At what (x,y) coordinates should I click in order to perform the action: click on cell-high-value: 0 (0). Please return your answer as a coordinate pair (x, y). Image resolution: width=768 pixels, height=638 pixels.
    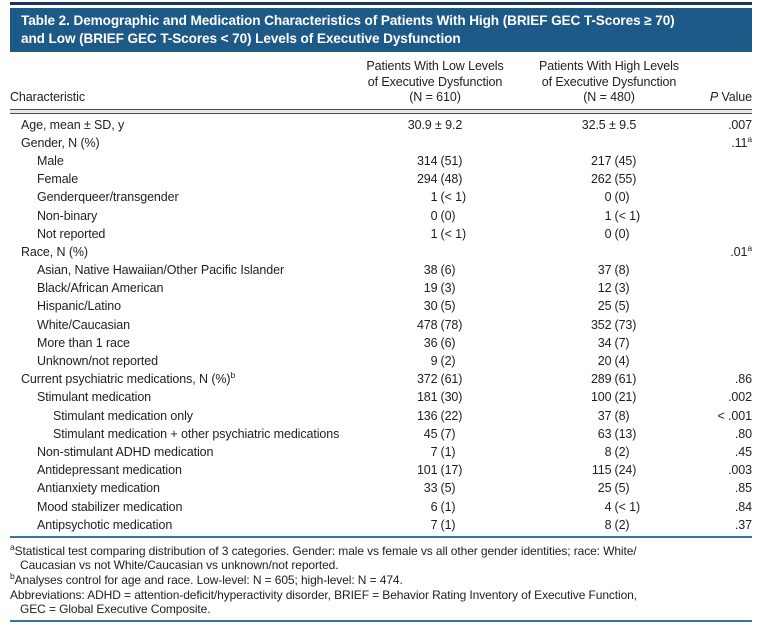
    Looking at the image, I should click on (609, 197).